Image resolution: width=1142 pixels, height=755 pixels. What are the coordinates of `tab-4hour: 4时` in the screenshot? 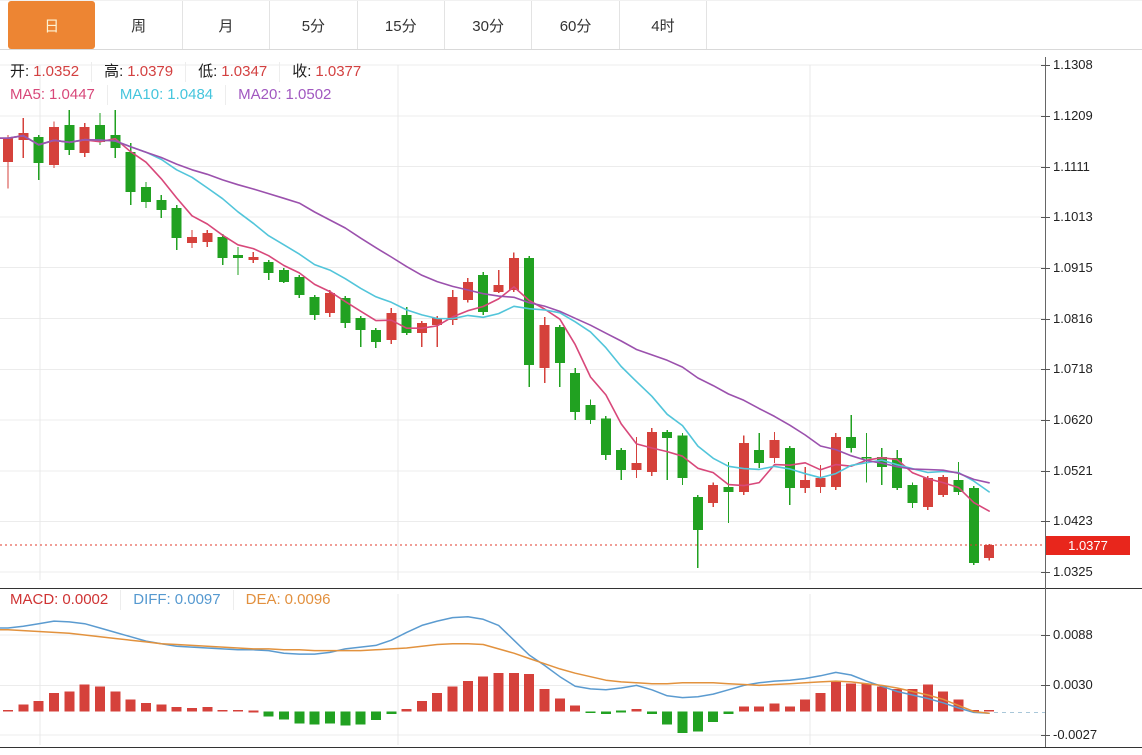 It's located at (664, 25).